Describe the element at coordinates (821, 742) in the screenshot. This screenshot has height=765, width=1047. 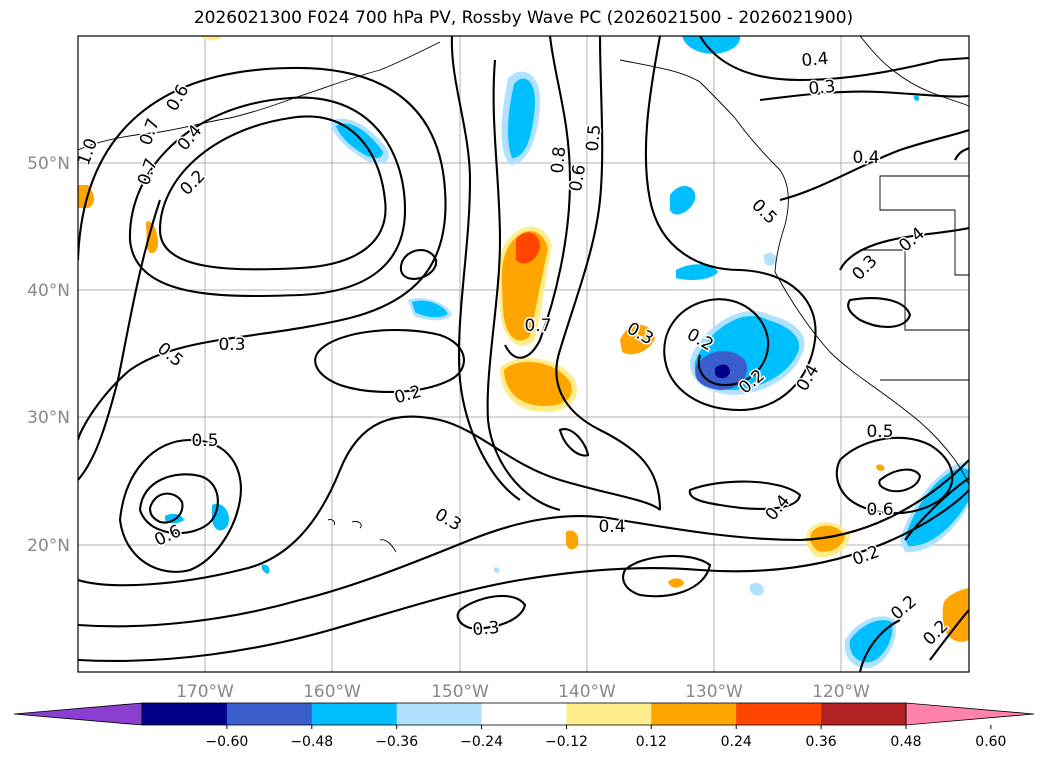
I see `colorbar-label: 0.36` at that location.